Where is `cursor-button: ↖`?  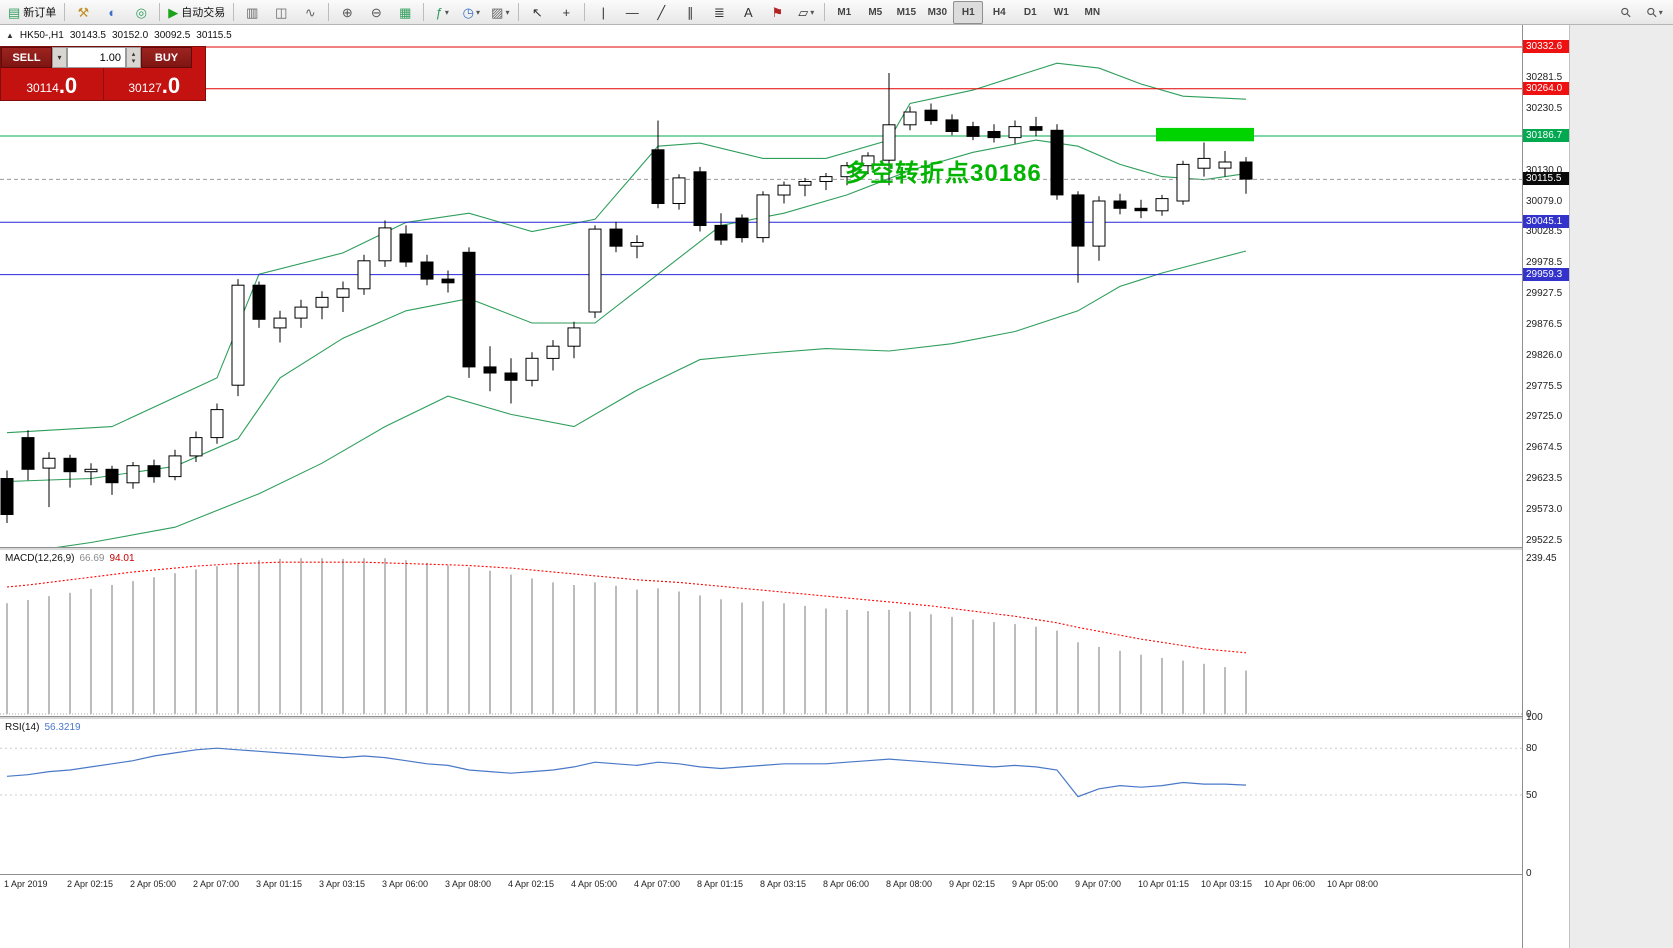 cursor-button: ↖ is located at coordinates (537, 12).